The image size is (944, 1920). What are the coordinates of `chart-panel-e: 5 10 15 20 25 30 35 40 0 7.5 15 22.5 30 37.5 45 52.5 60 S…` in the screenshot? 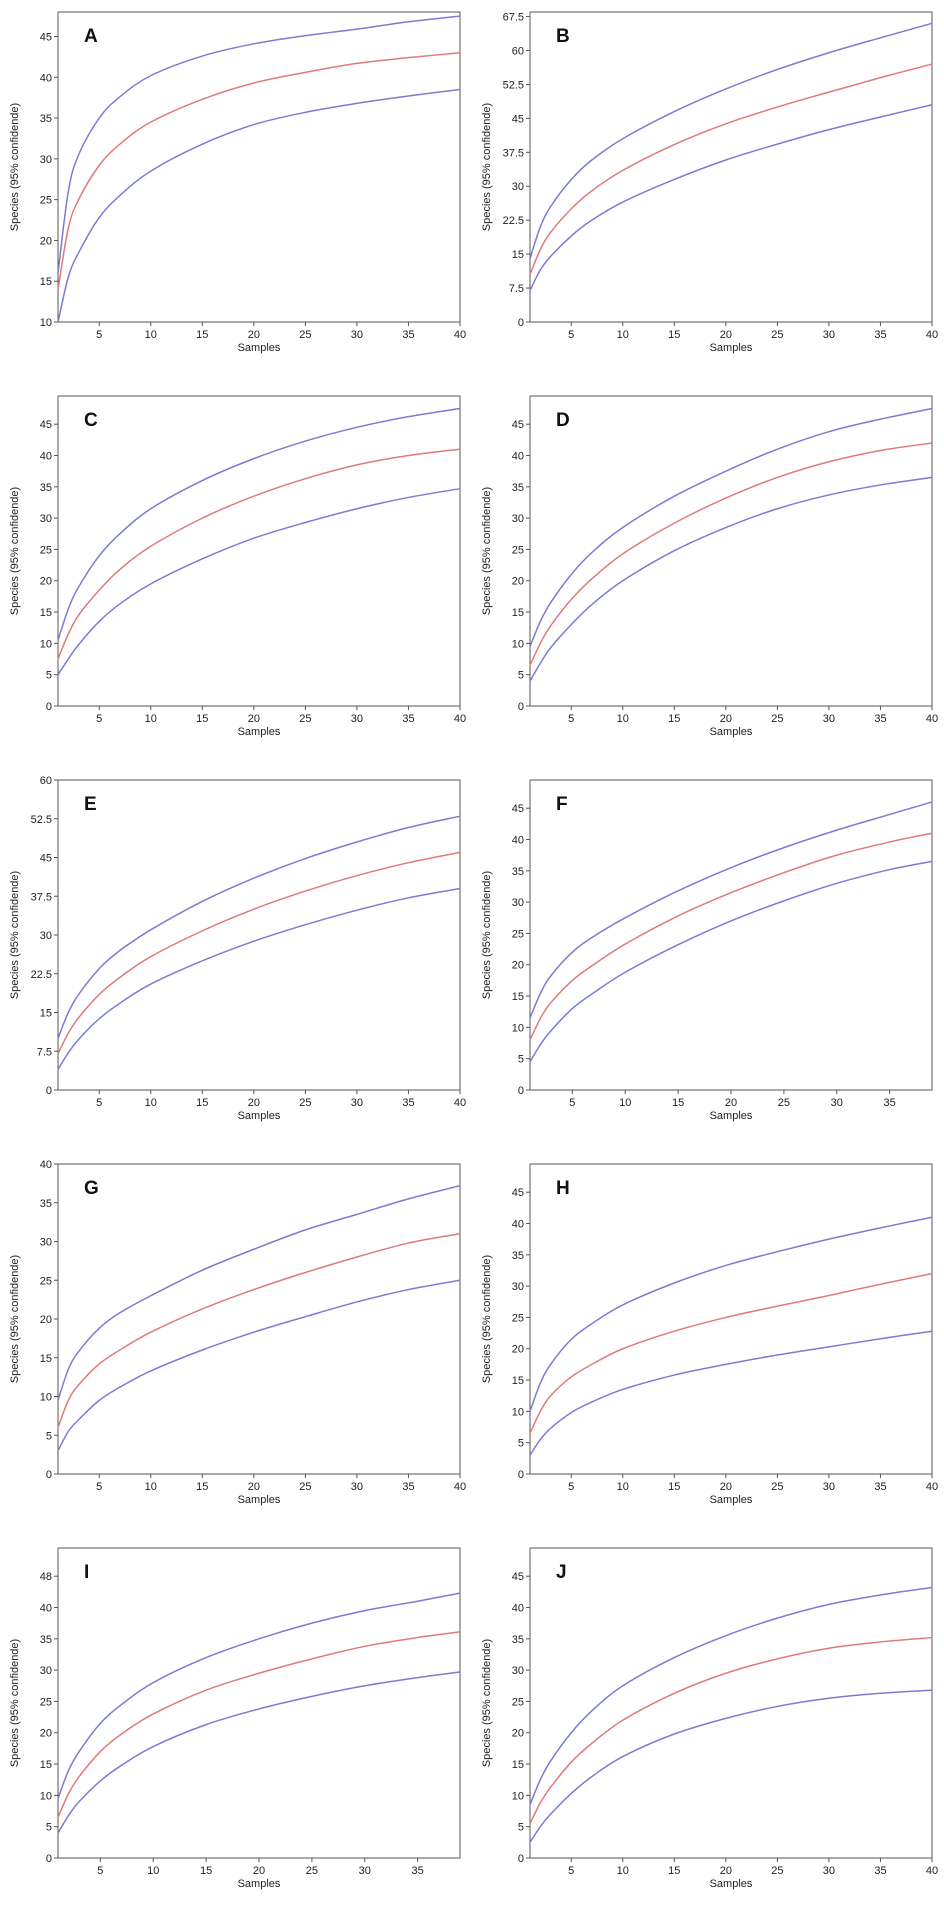 It's located at (236, 960).